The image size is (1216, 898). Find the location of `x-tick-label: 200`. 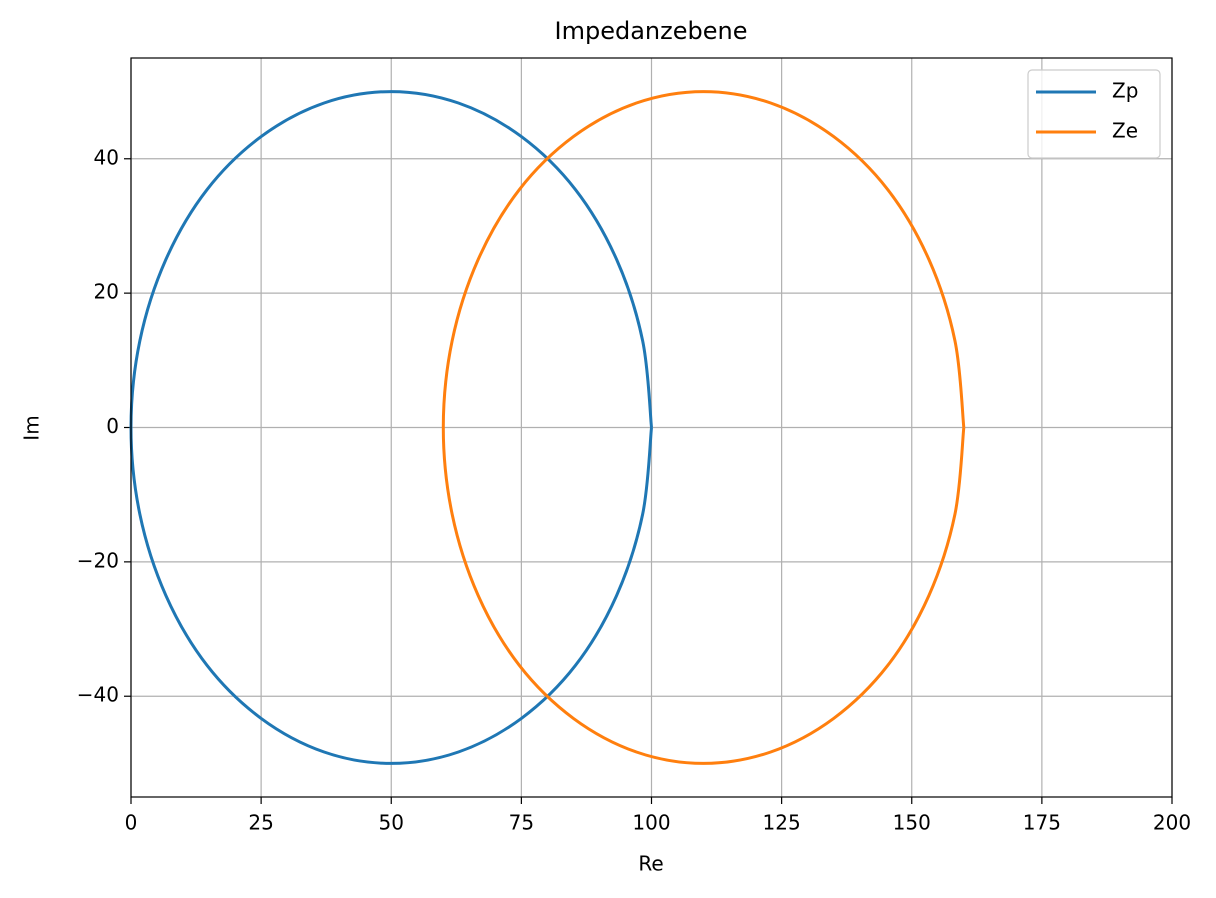

x-tick-label: 200 is located at coordinates (1172, 823).